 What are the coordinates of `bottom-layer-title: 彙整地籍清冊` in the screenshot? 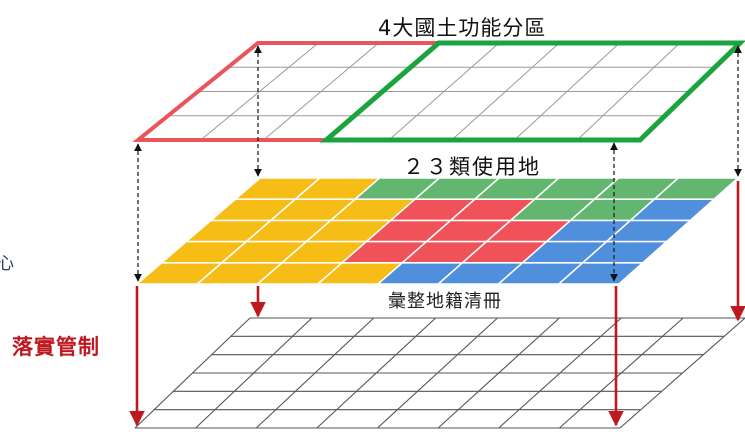 It's located at (445, 301).